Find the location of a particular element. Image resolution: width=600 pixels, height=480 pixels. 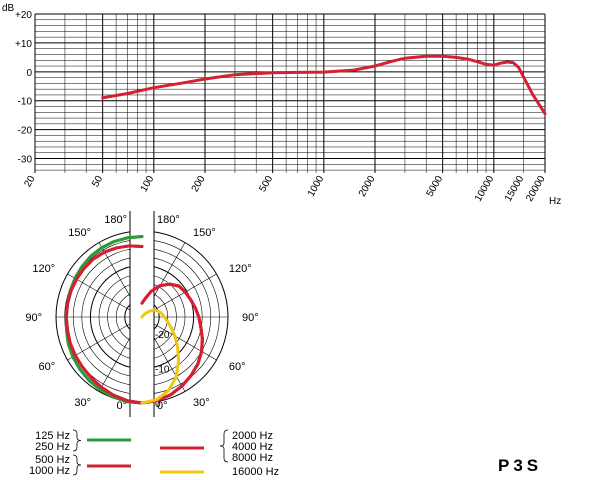

x-tick-label: 20 is located at coordinates (30, 182).